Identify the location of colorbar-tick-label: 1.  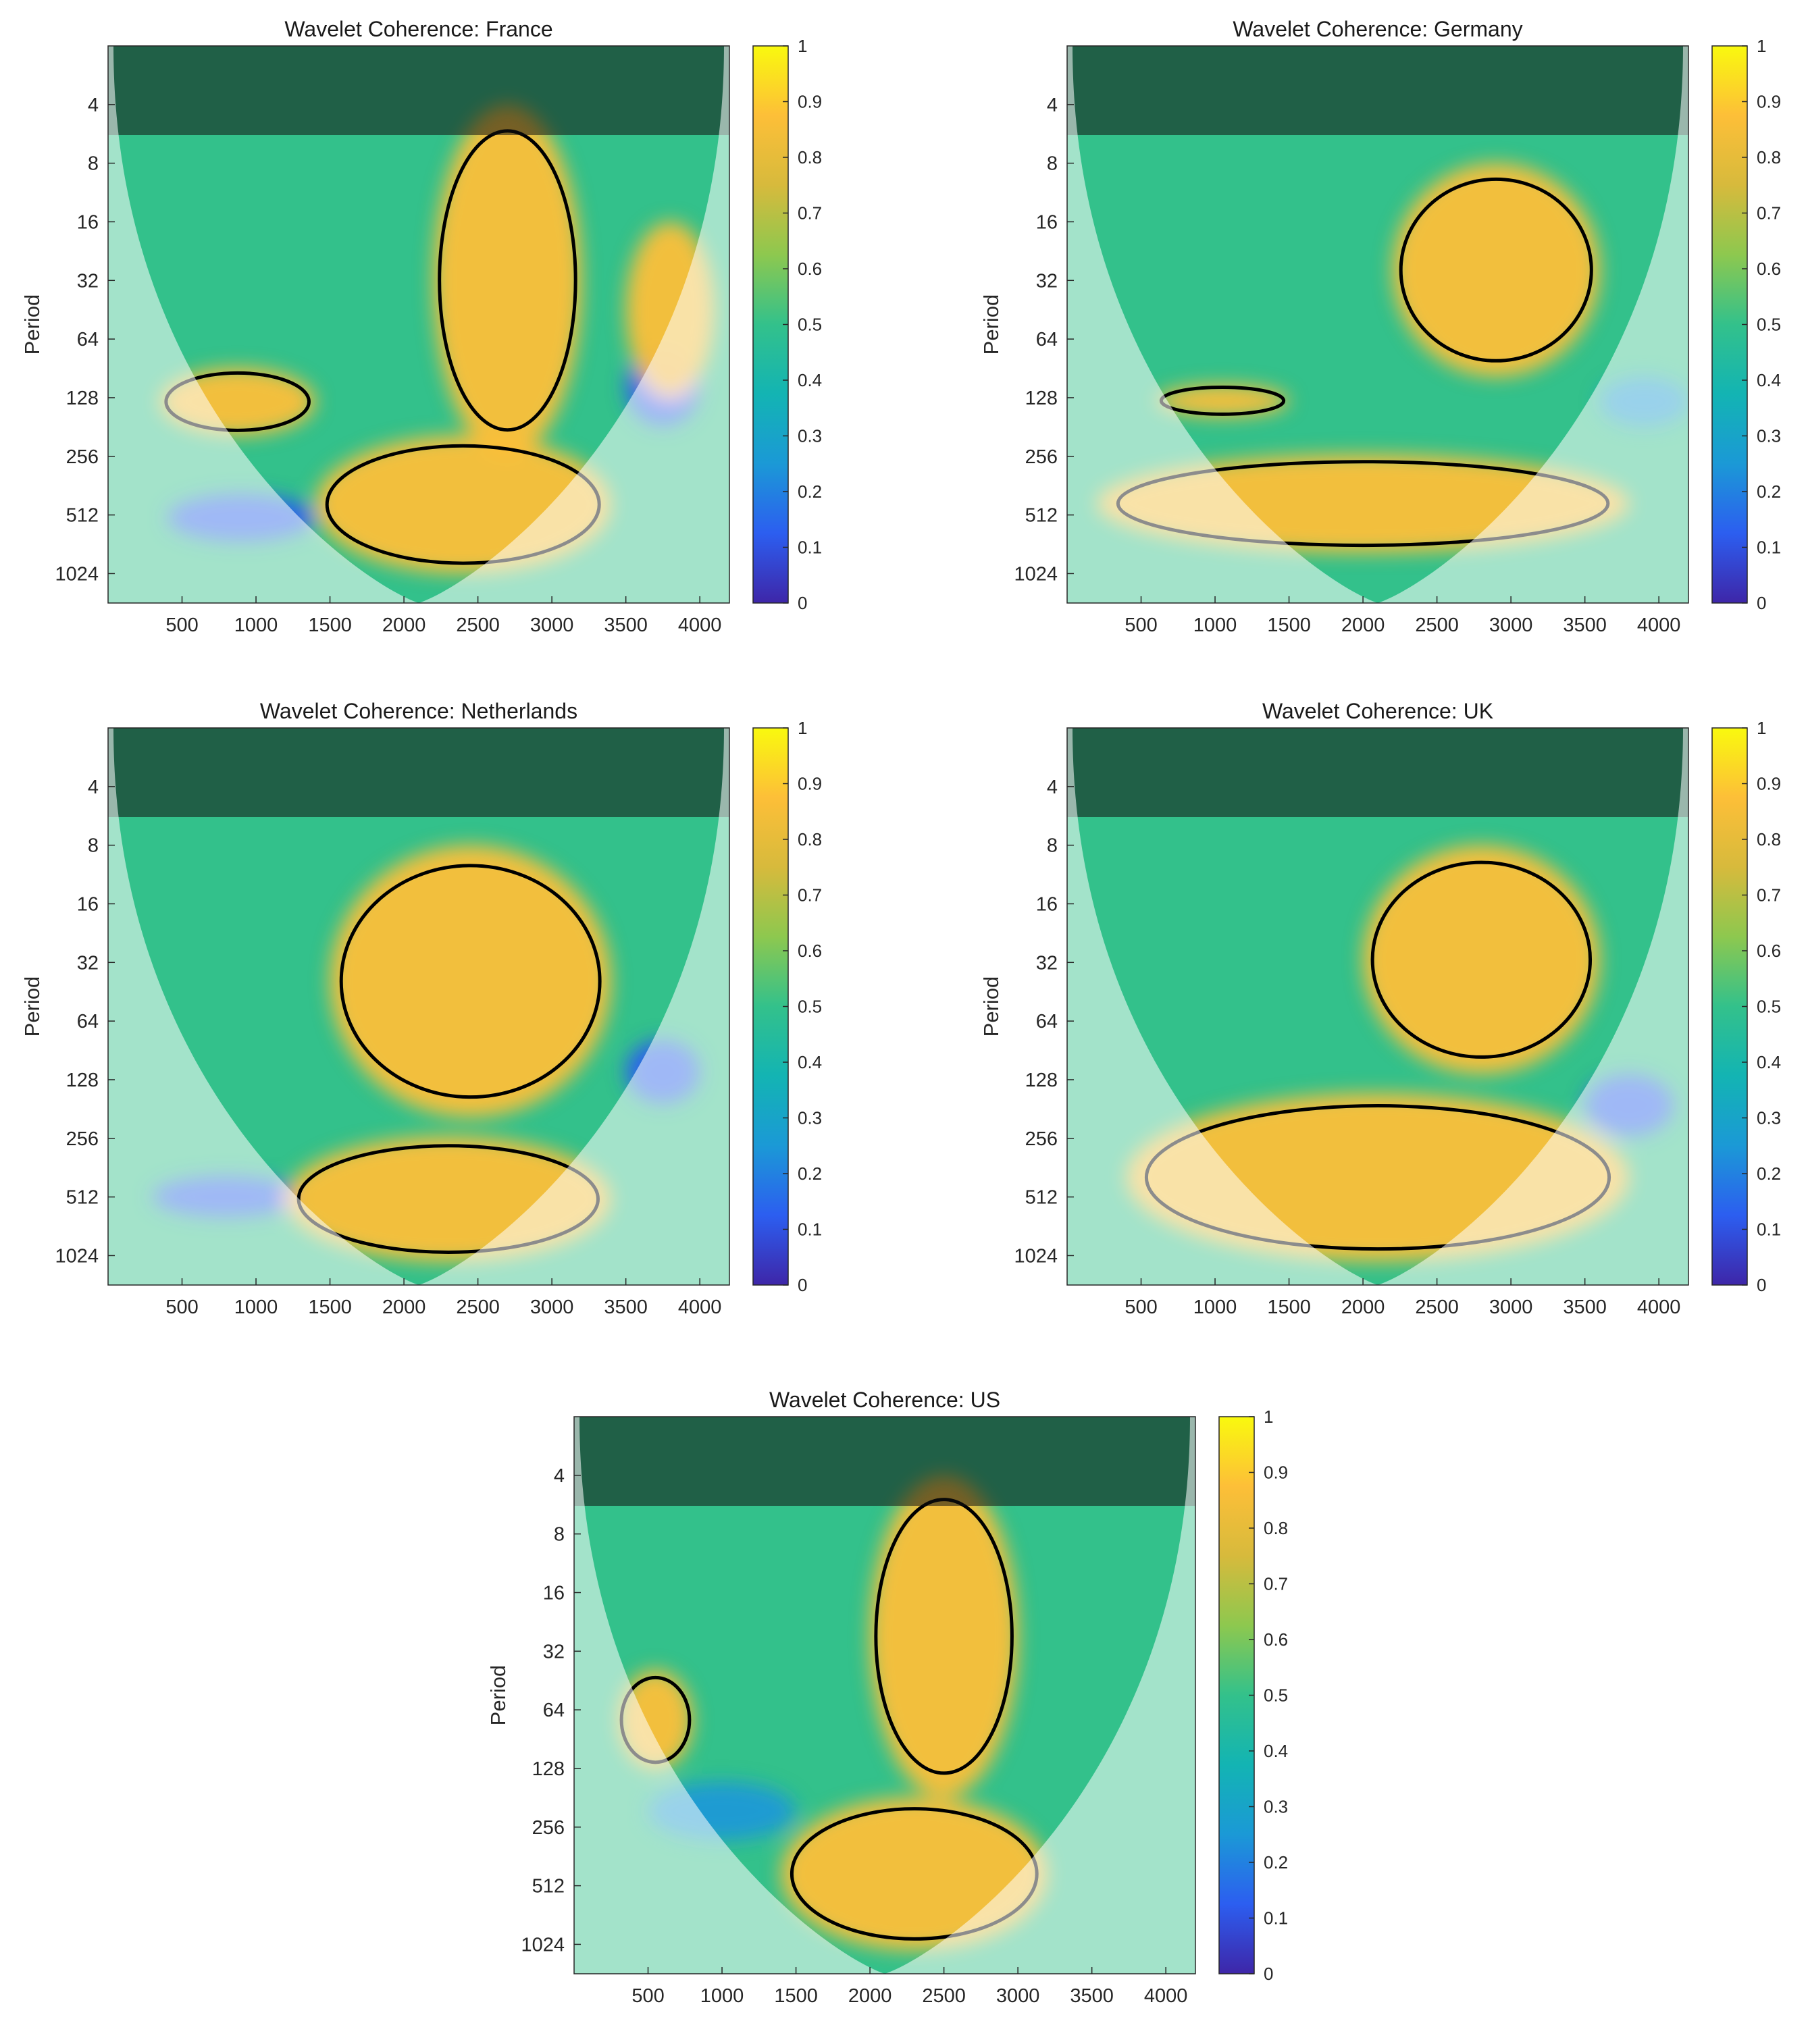
(802, 46).